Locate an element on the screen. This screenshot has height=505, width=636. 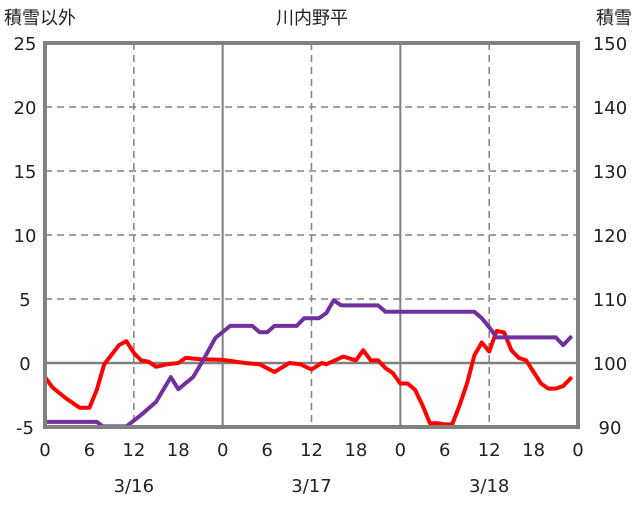
left-tick-label: -5 is located at coordinates (25, 428).